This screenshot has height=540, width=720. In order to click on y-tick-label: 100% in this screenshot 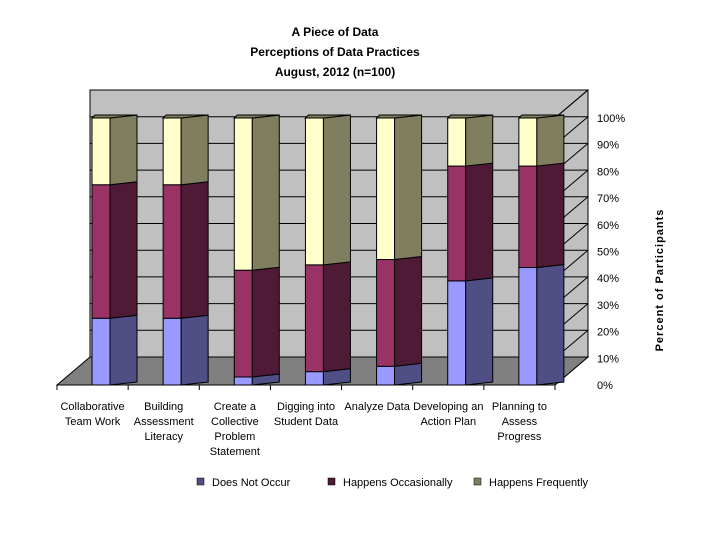, I will do `click(611, 119)`.